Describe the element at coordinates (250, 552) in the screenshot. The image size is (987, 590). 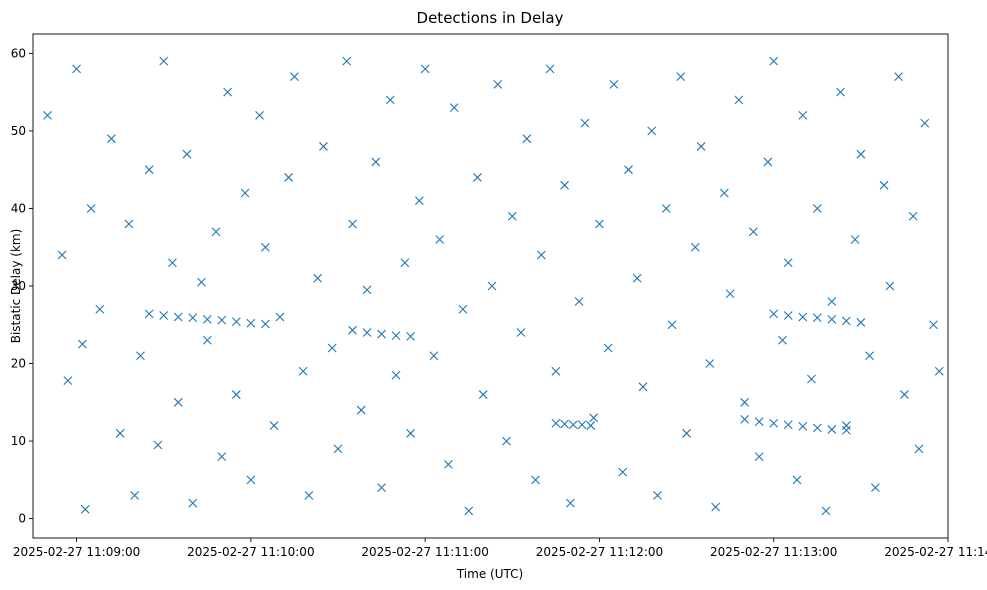
I see `x-tick-label: 2025-02-27 11:10:00` at that location.